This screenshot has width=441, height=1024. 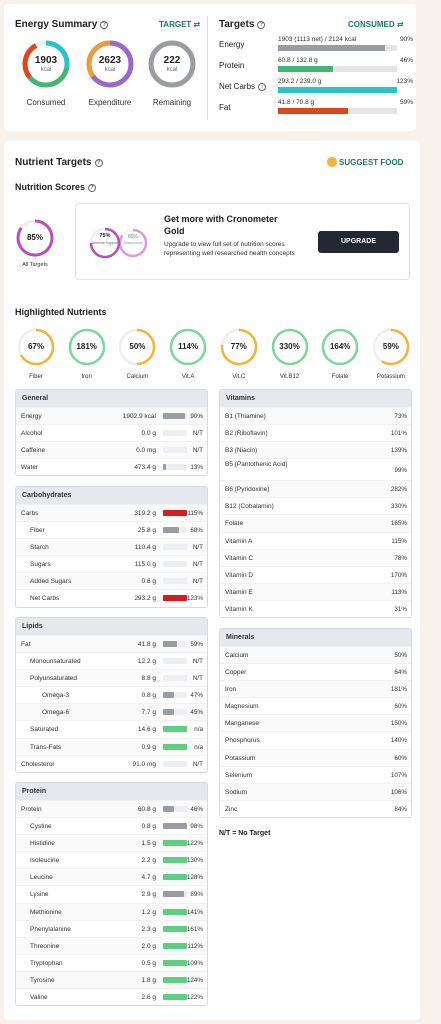 I want to click on table-row: Manganese3.4 mg150%, so click(x=315, y=723).